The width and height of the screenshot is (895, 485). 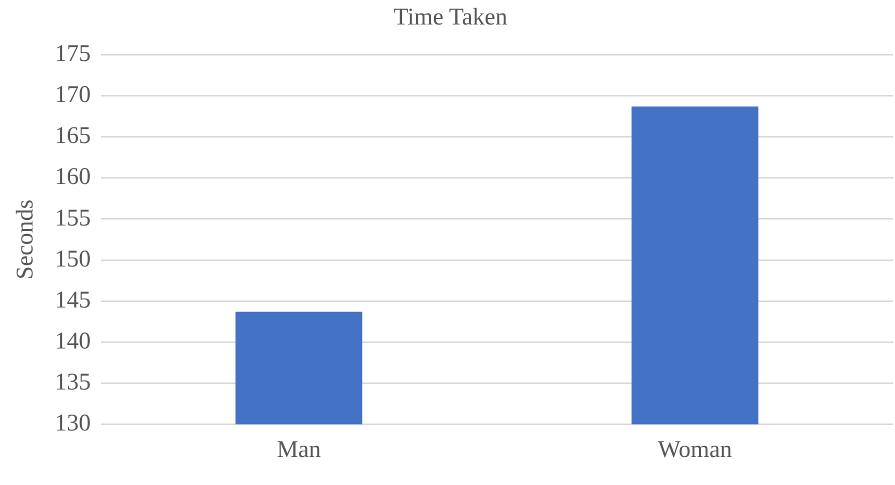 What do you see at coordinates (72, 95) in the screenshot?
I see `y-tick-label: 170` at bounding box center [72, 95].